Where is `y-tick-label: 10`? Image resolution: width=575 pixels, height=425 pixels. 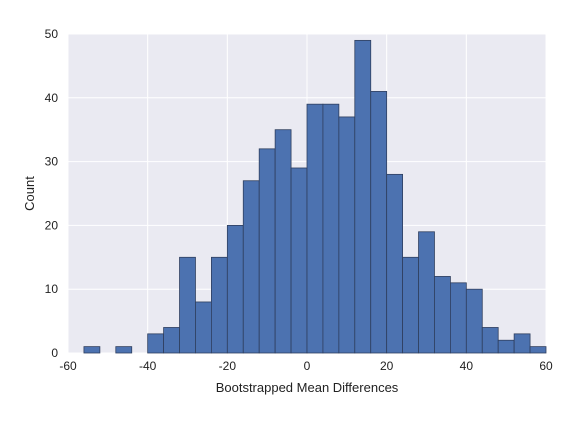
y-tick-label: 10 is located at coordinates (52, 289).